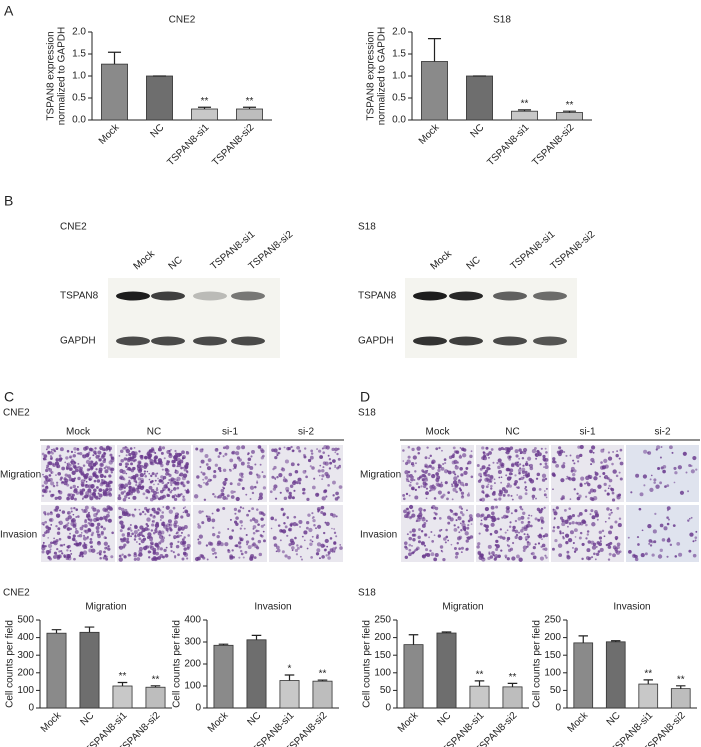 The image size is (701, 747). Describe the element at coordinates (552, 672) in the screenshot. I see `y-tick-label: 100` at that location.